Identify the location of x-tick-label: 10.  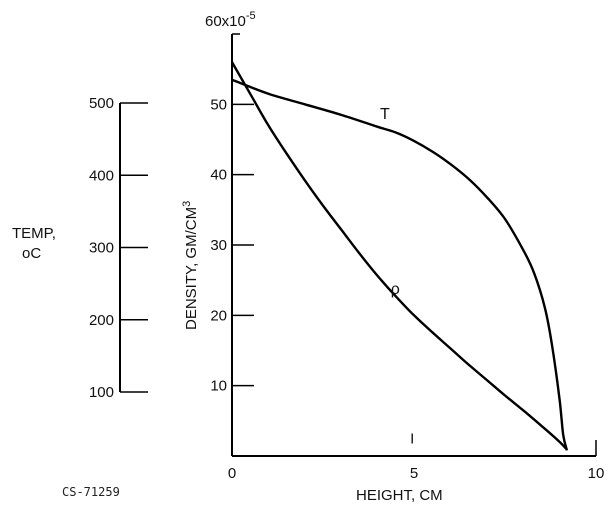
(596, 473).